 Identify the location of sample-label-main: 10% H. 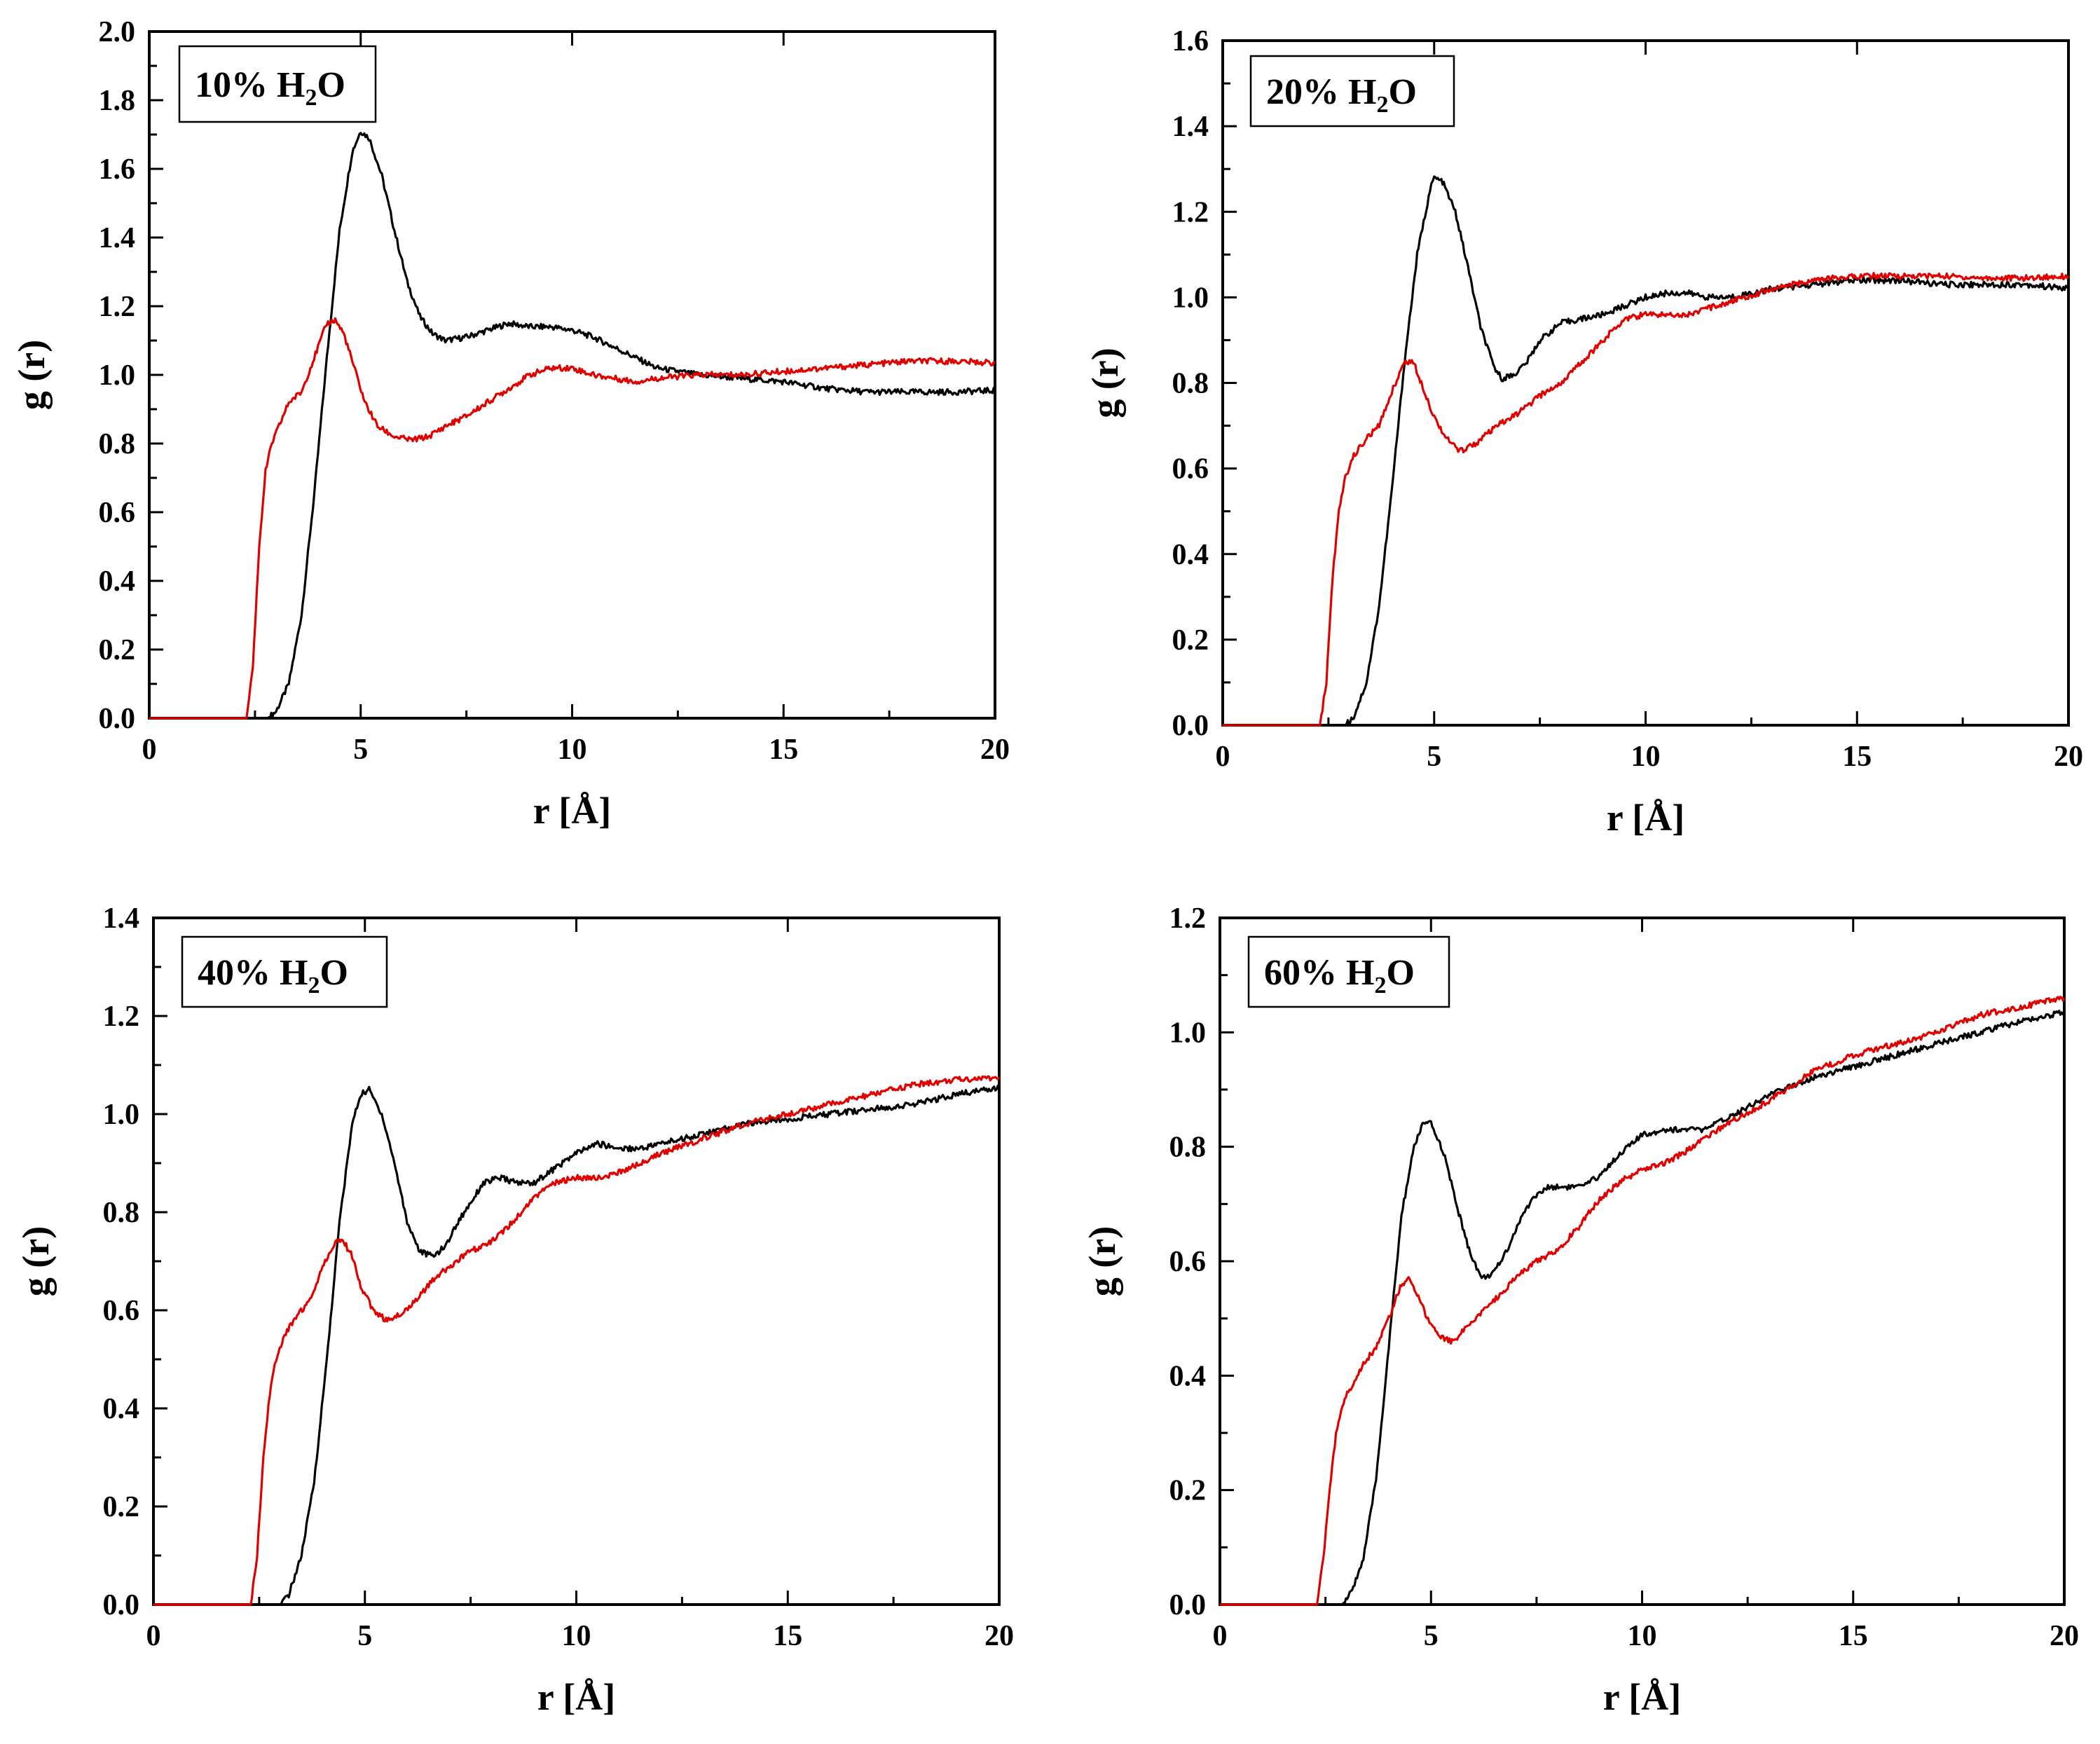
(250, 85).